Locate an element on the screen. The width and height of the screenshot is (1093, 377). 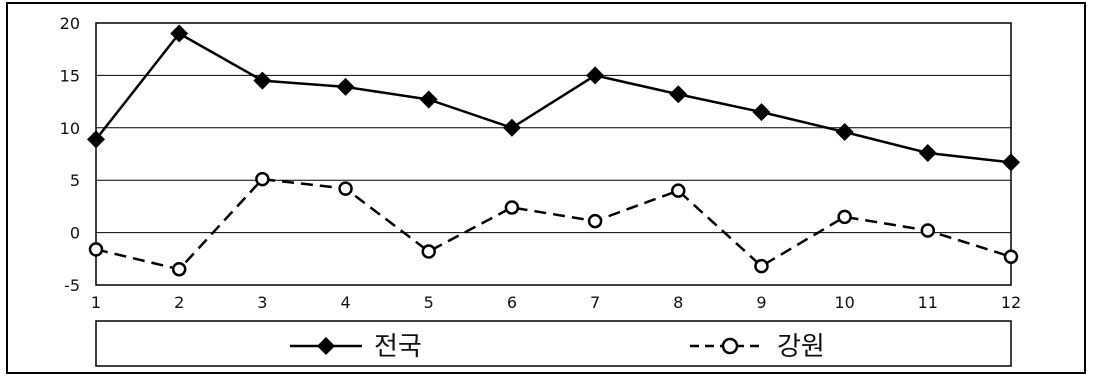
x-tick-label: 5 is located at coordinates (429, 302).